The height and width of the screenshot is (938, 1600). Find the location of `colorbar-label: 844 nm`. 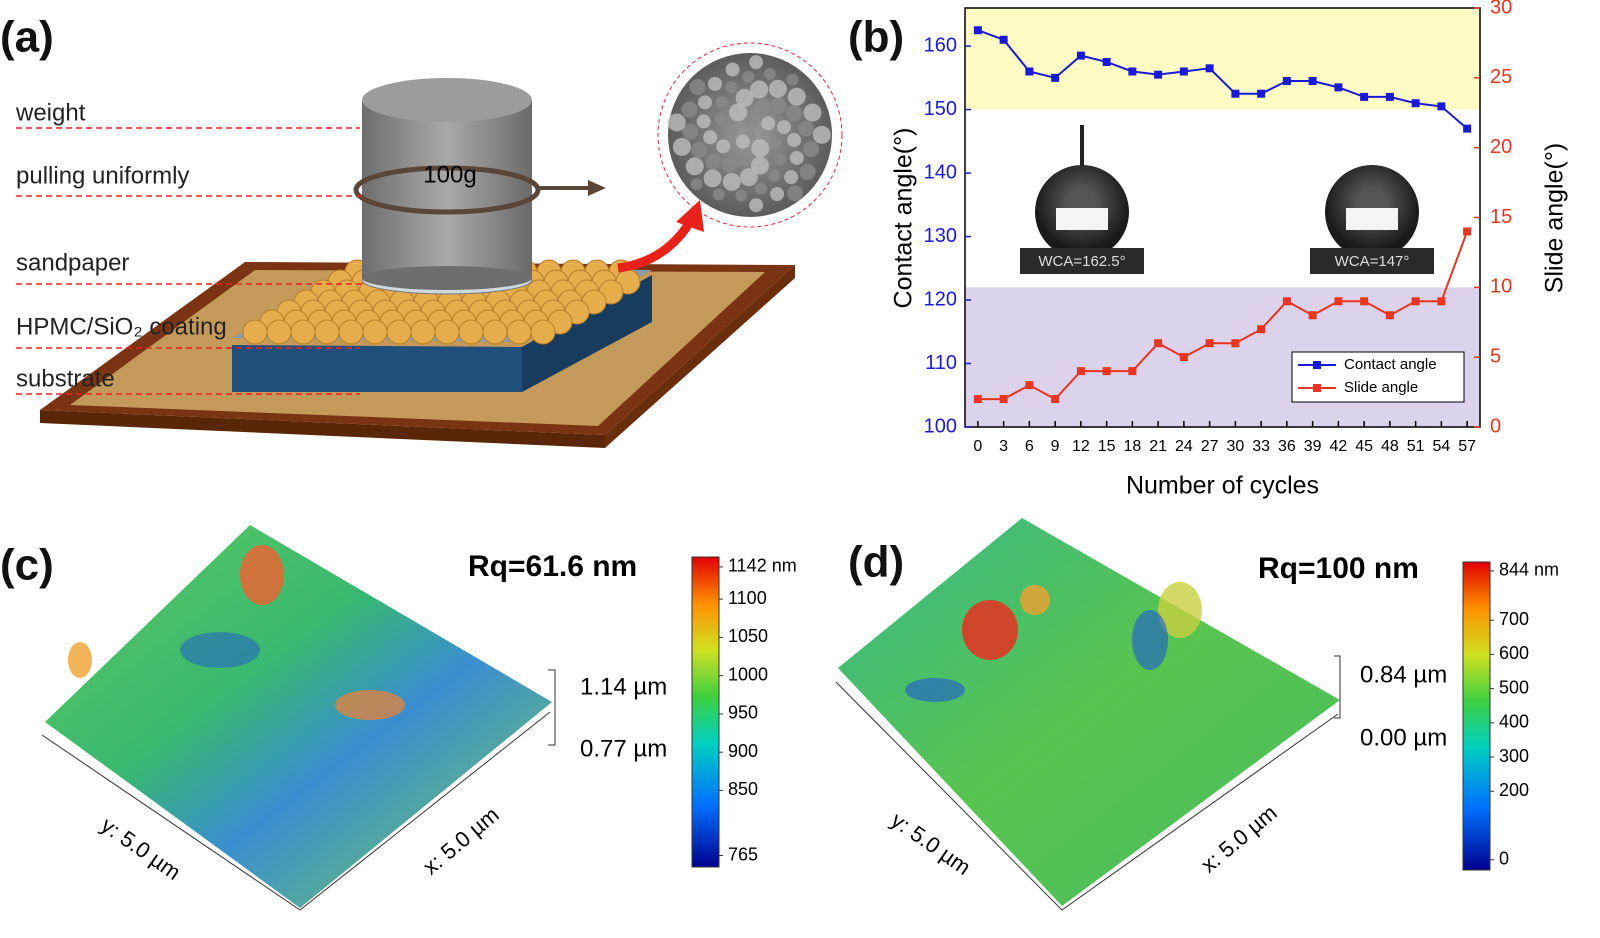

colorbar-label: 844 nm is located at coordinates (1529, 570).